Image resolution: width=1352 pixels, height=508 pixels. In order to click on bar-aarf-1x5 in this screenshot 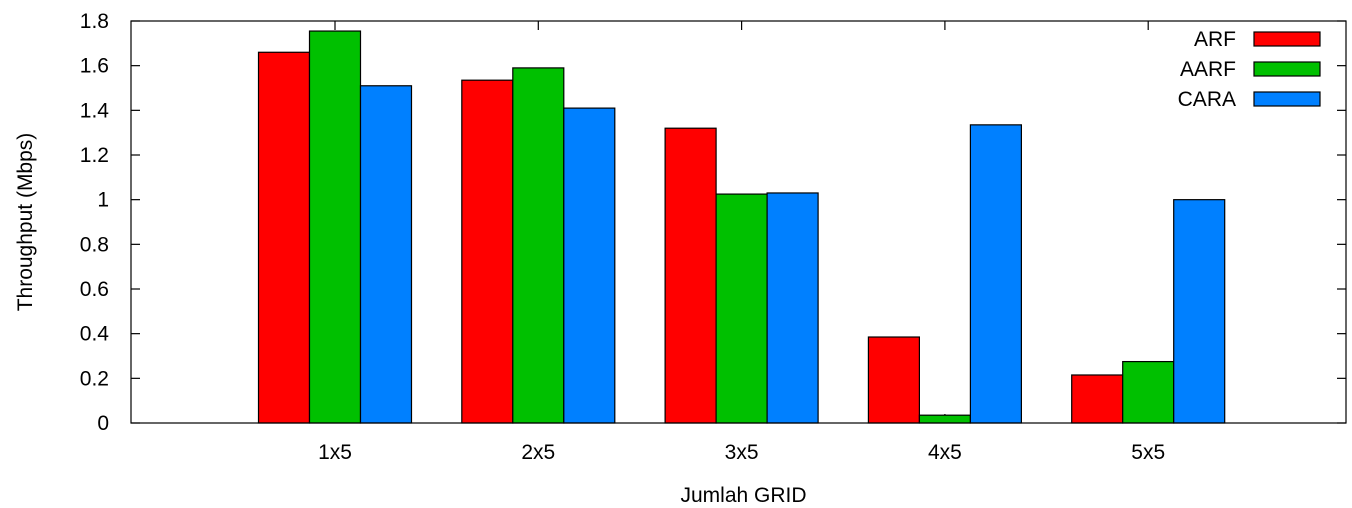, I will do `click(335, 227)`.